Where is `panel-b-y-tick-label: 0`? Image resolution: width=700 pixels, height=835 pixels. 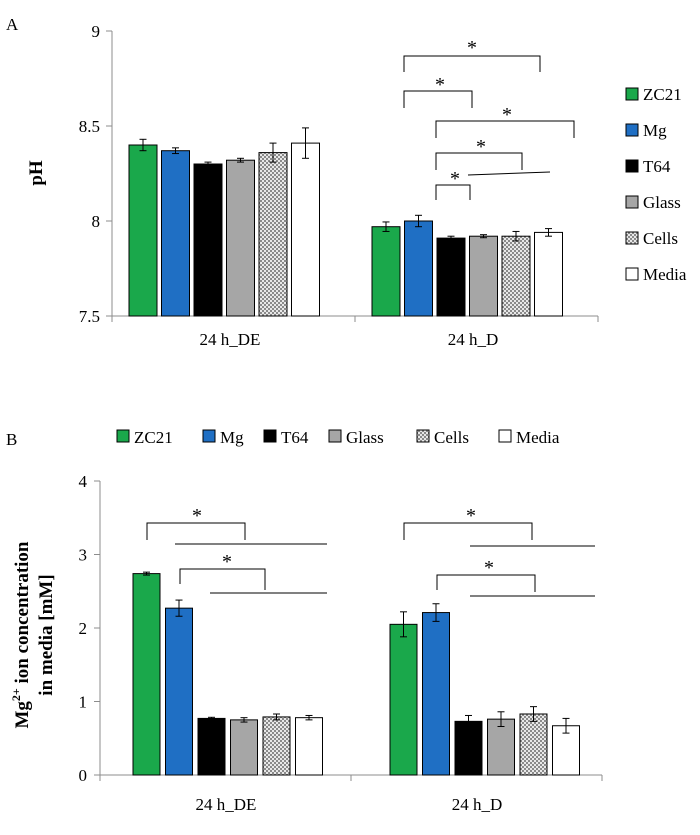
panel-b-y-tick-label: 0 is located at coordinates (83, 775).